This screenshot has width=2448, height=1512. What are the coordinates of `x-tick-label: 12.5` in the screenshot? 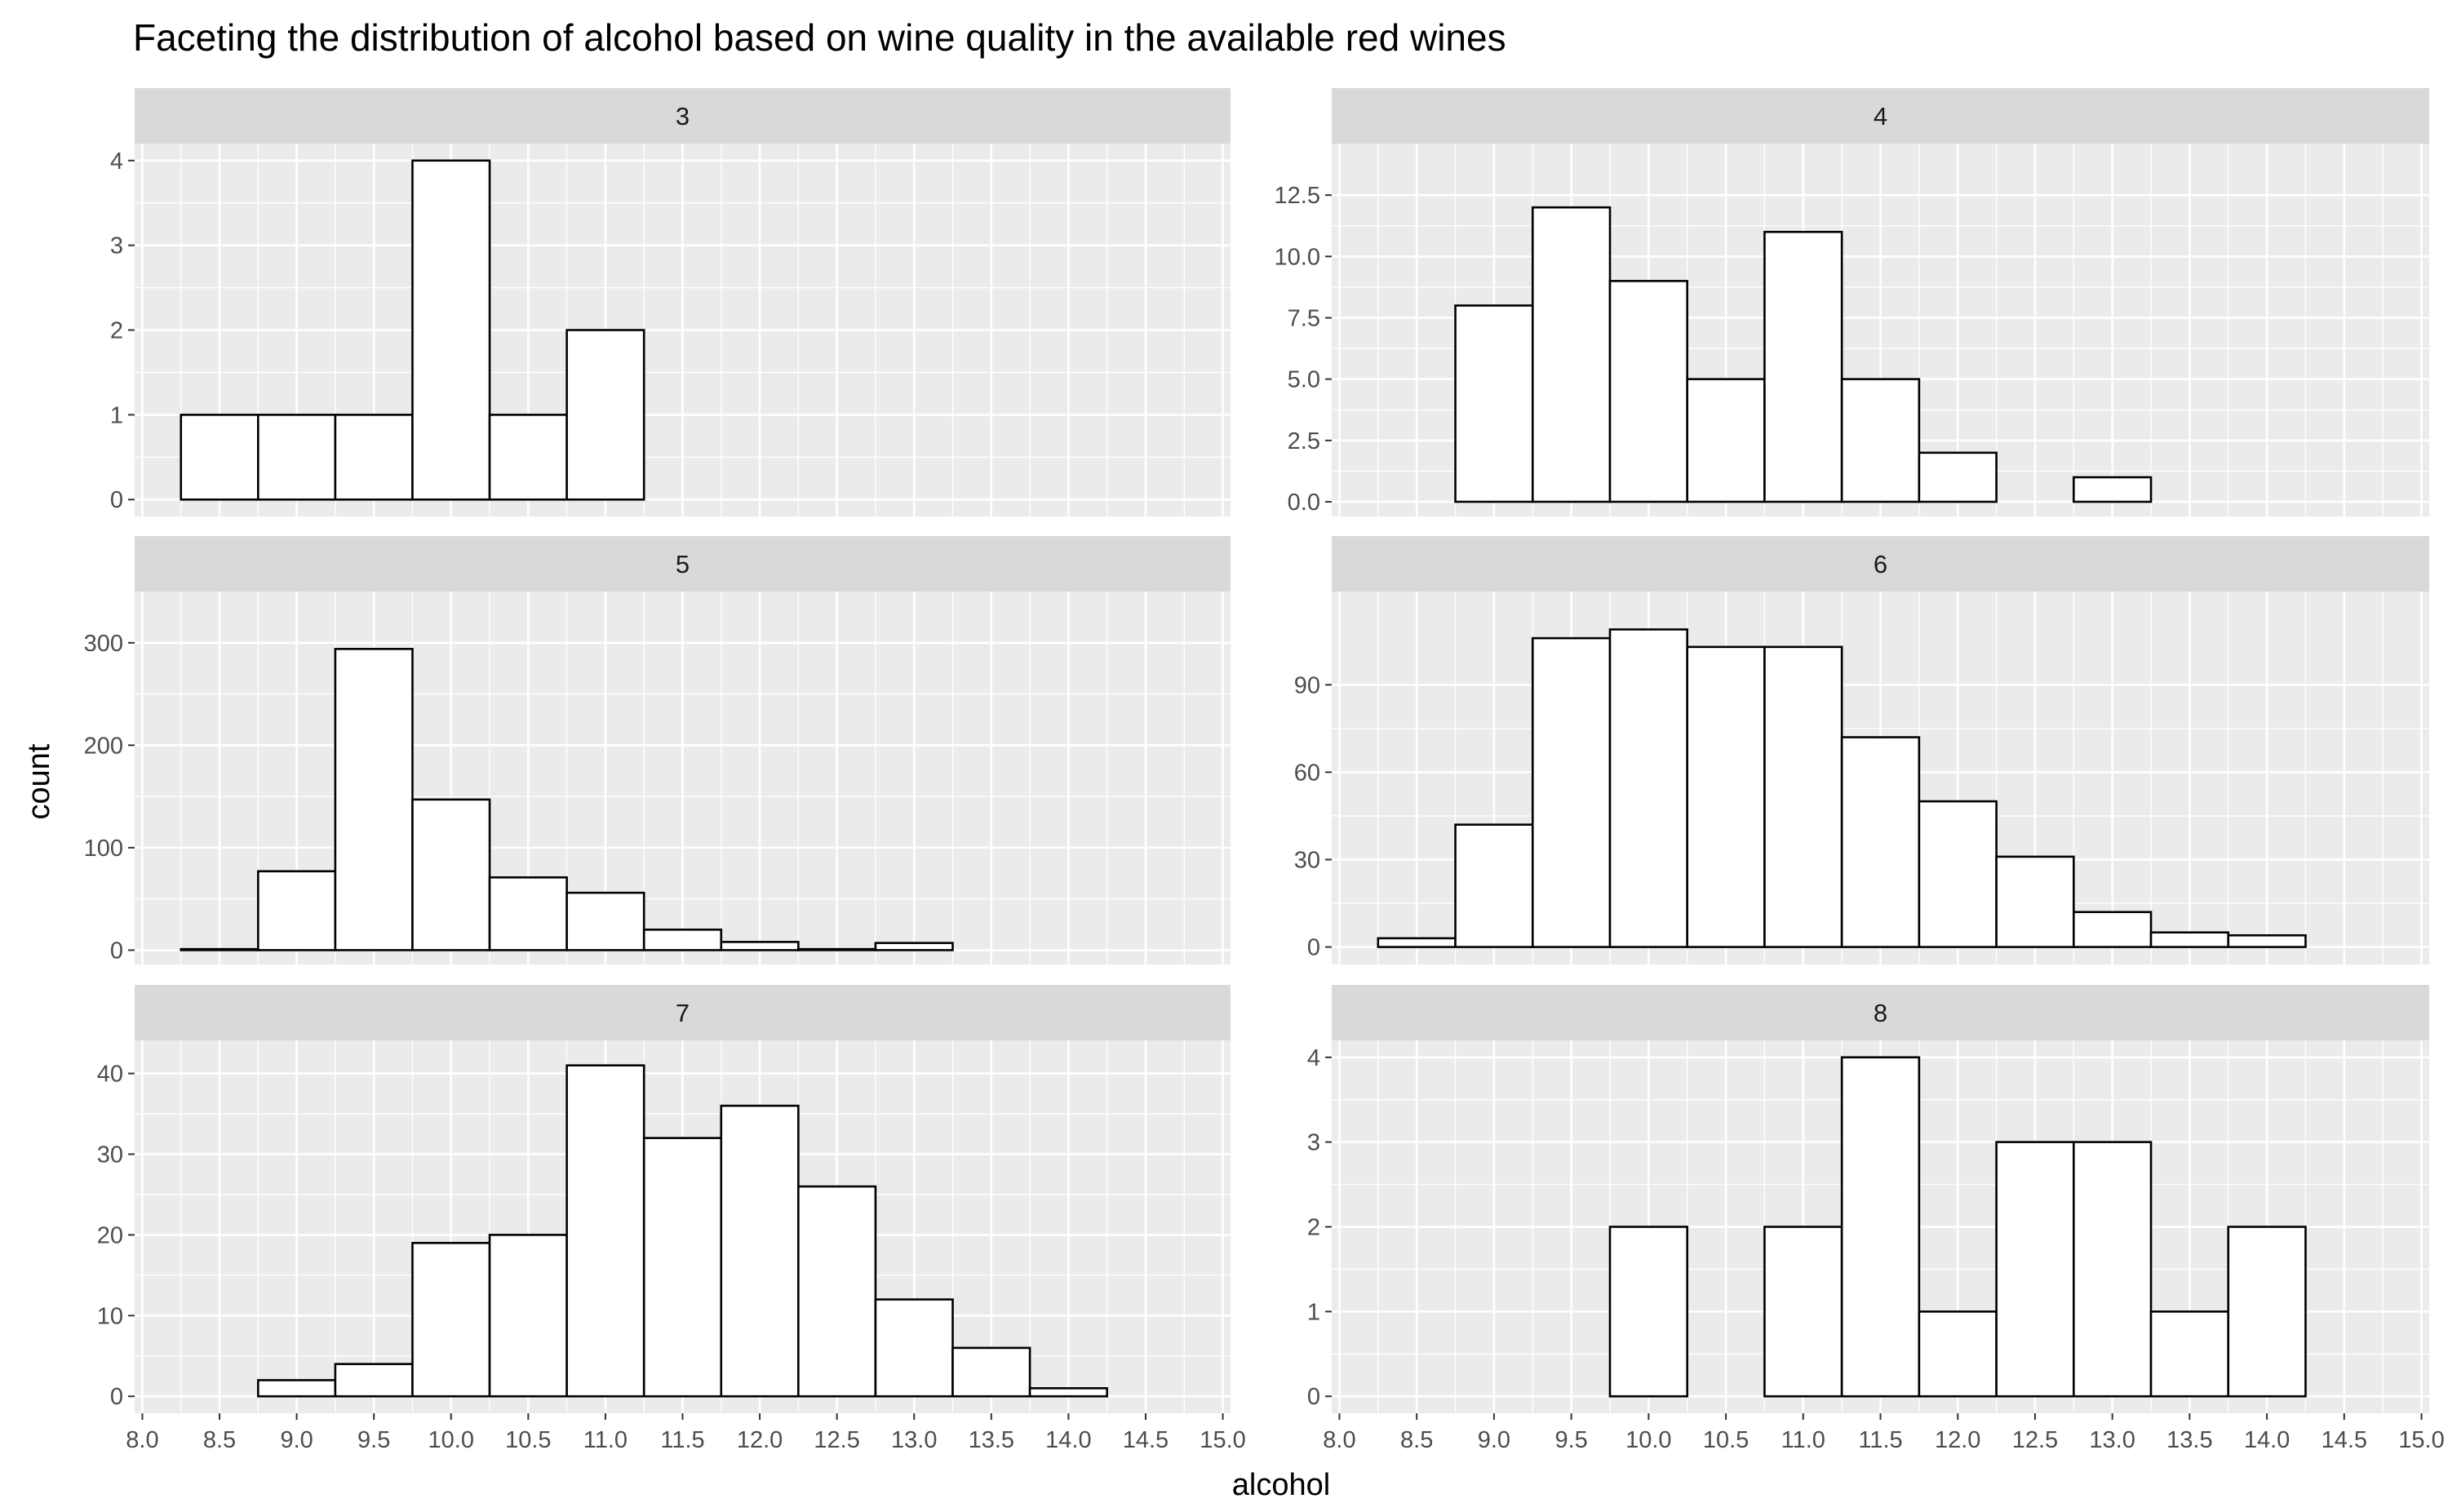 It's located at (2035, 1440).